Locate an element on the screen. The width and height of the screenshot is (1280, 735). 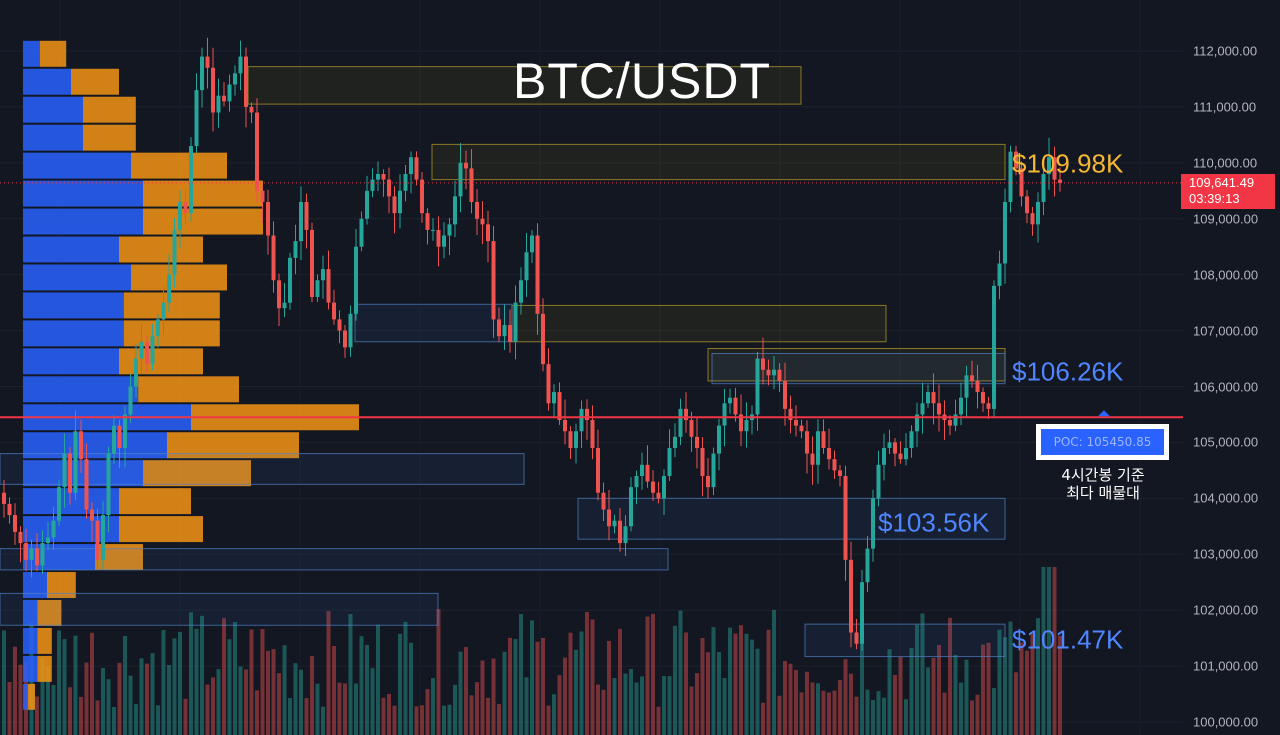
price-tick-label: 109,000.00 is located at coordinates (1226, 219).